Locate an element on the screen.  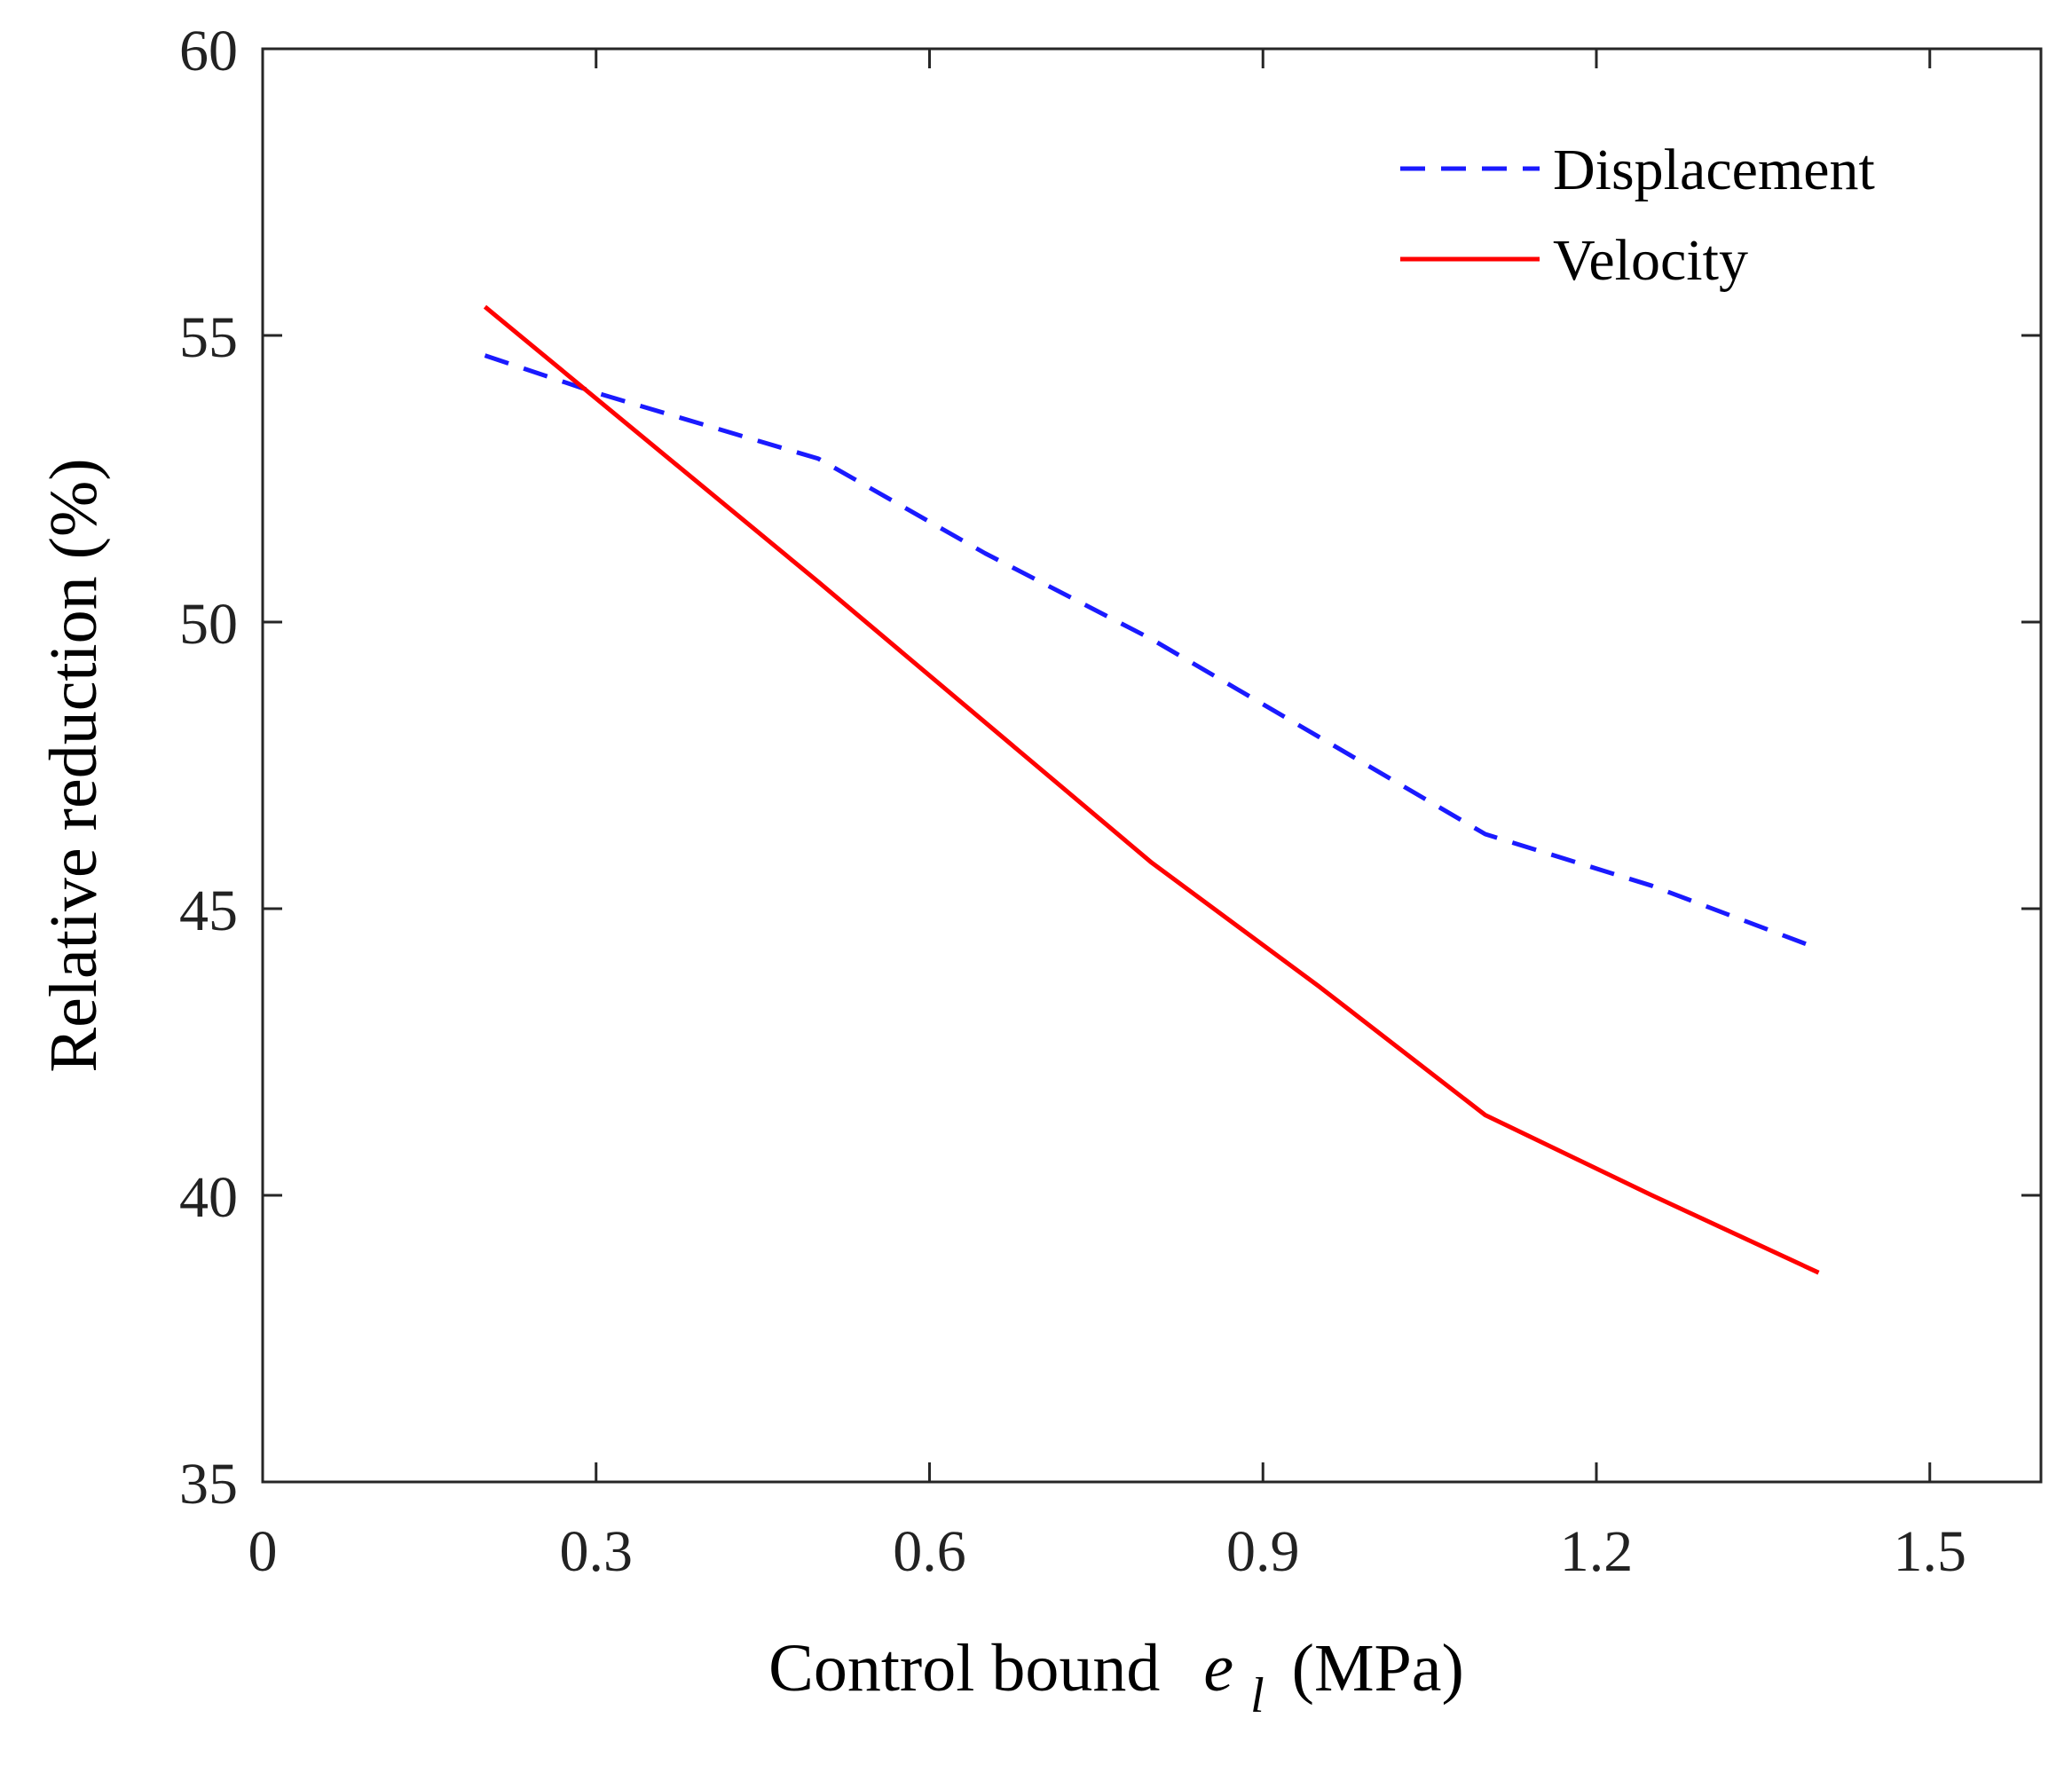
y-axis-title: Relative reduction (%) is located at coordinates (74, 765).